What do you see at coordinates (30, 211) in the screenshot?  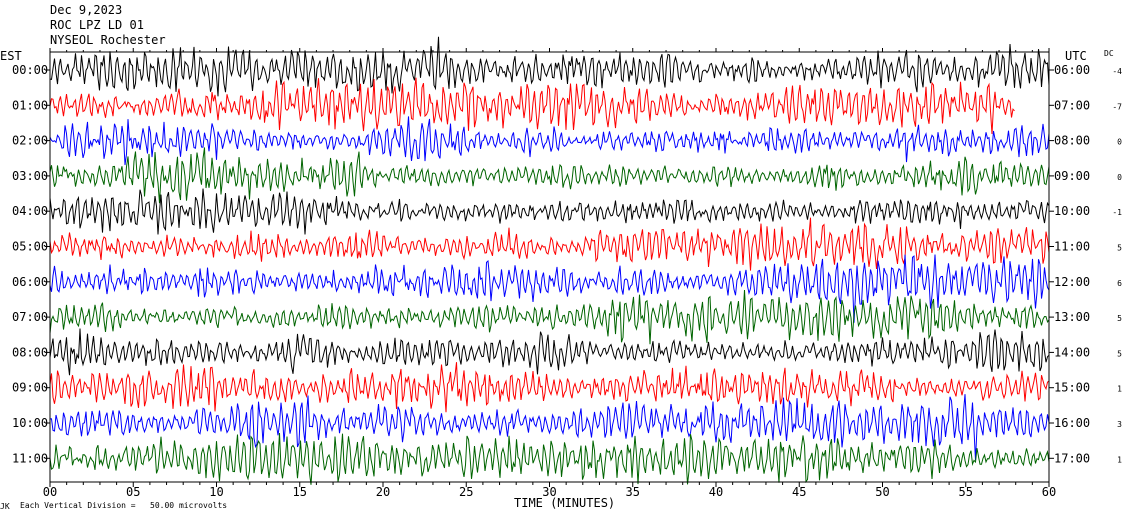 I see `est-label: 04:00` at bounding box center [30, 211].